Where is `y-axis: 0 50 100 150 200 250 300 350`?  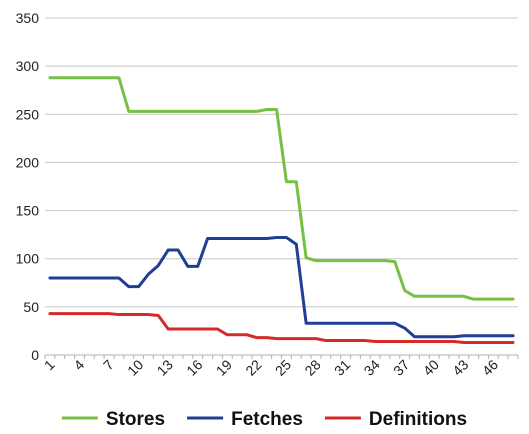
y-axis: 0 50 100 150 200 250 300 350 is located at coordinates (28, 186).